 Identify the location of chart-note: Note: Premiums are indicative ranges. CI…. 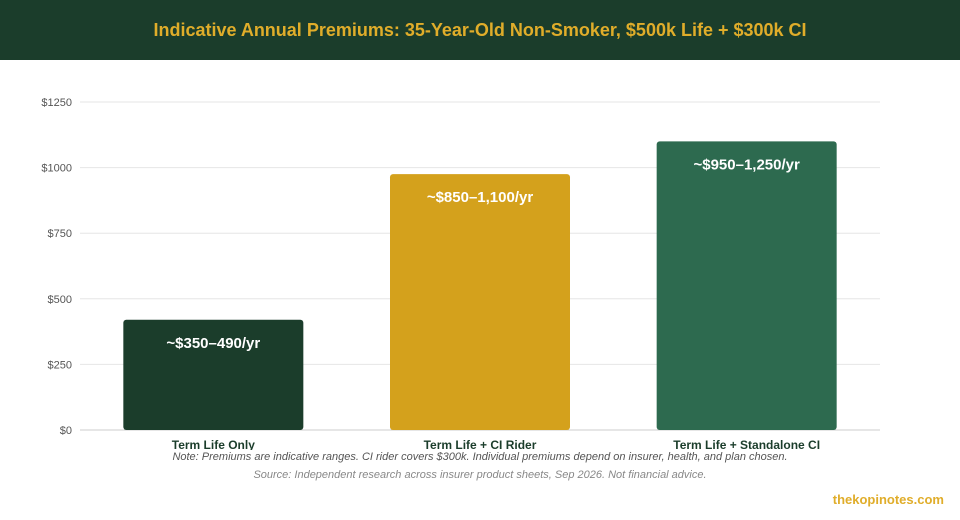
(480, 457).